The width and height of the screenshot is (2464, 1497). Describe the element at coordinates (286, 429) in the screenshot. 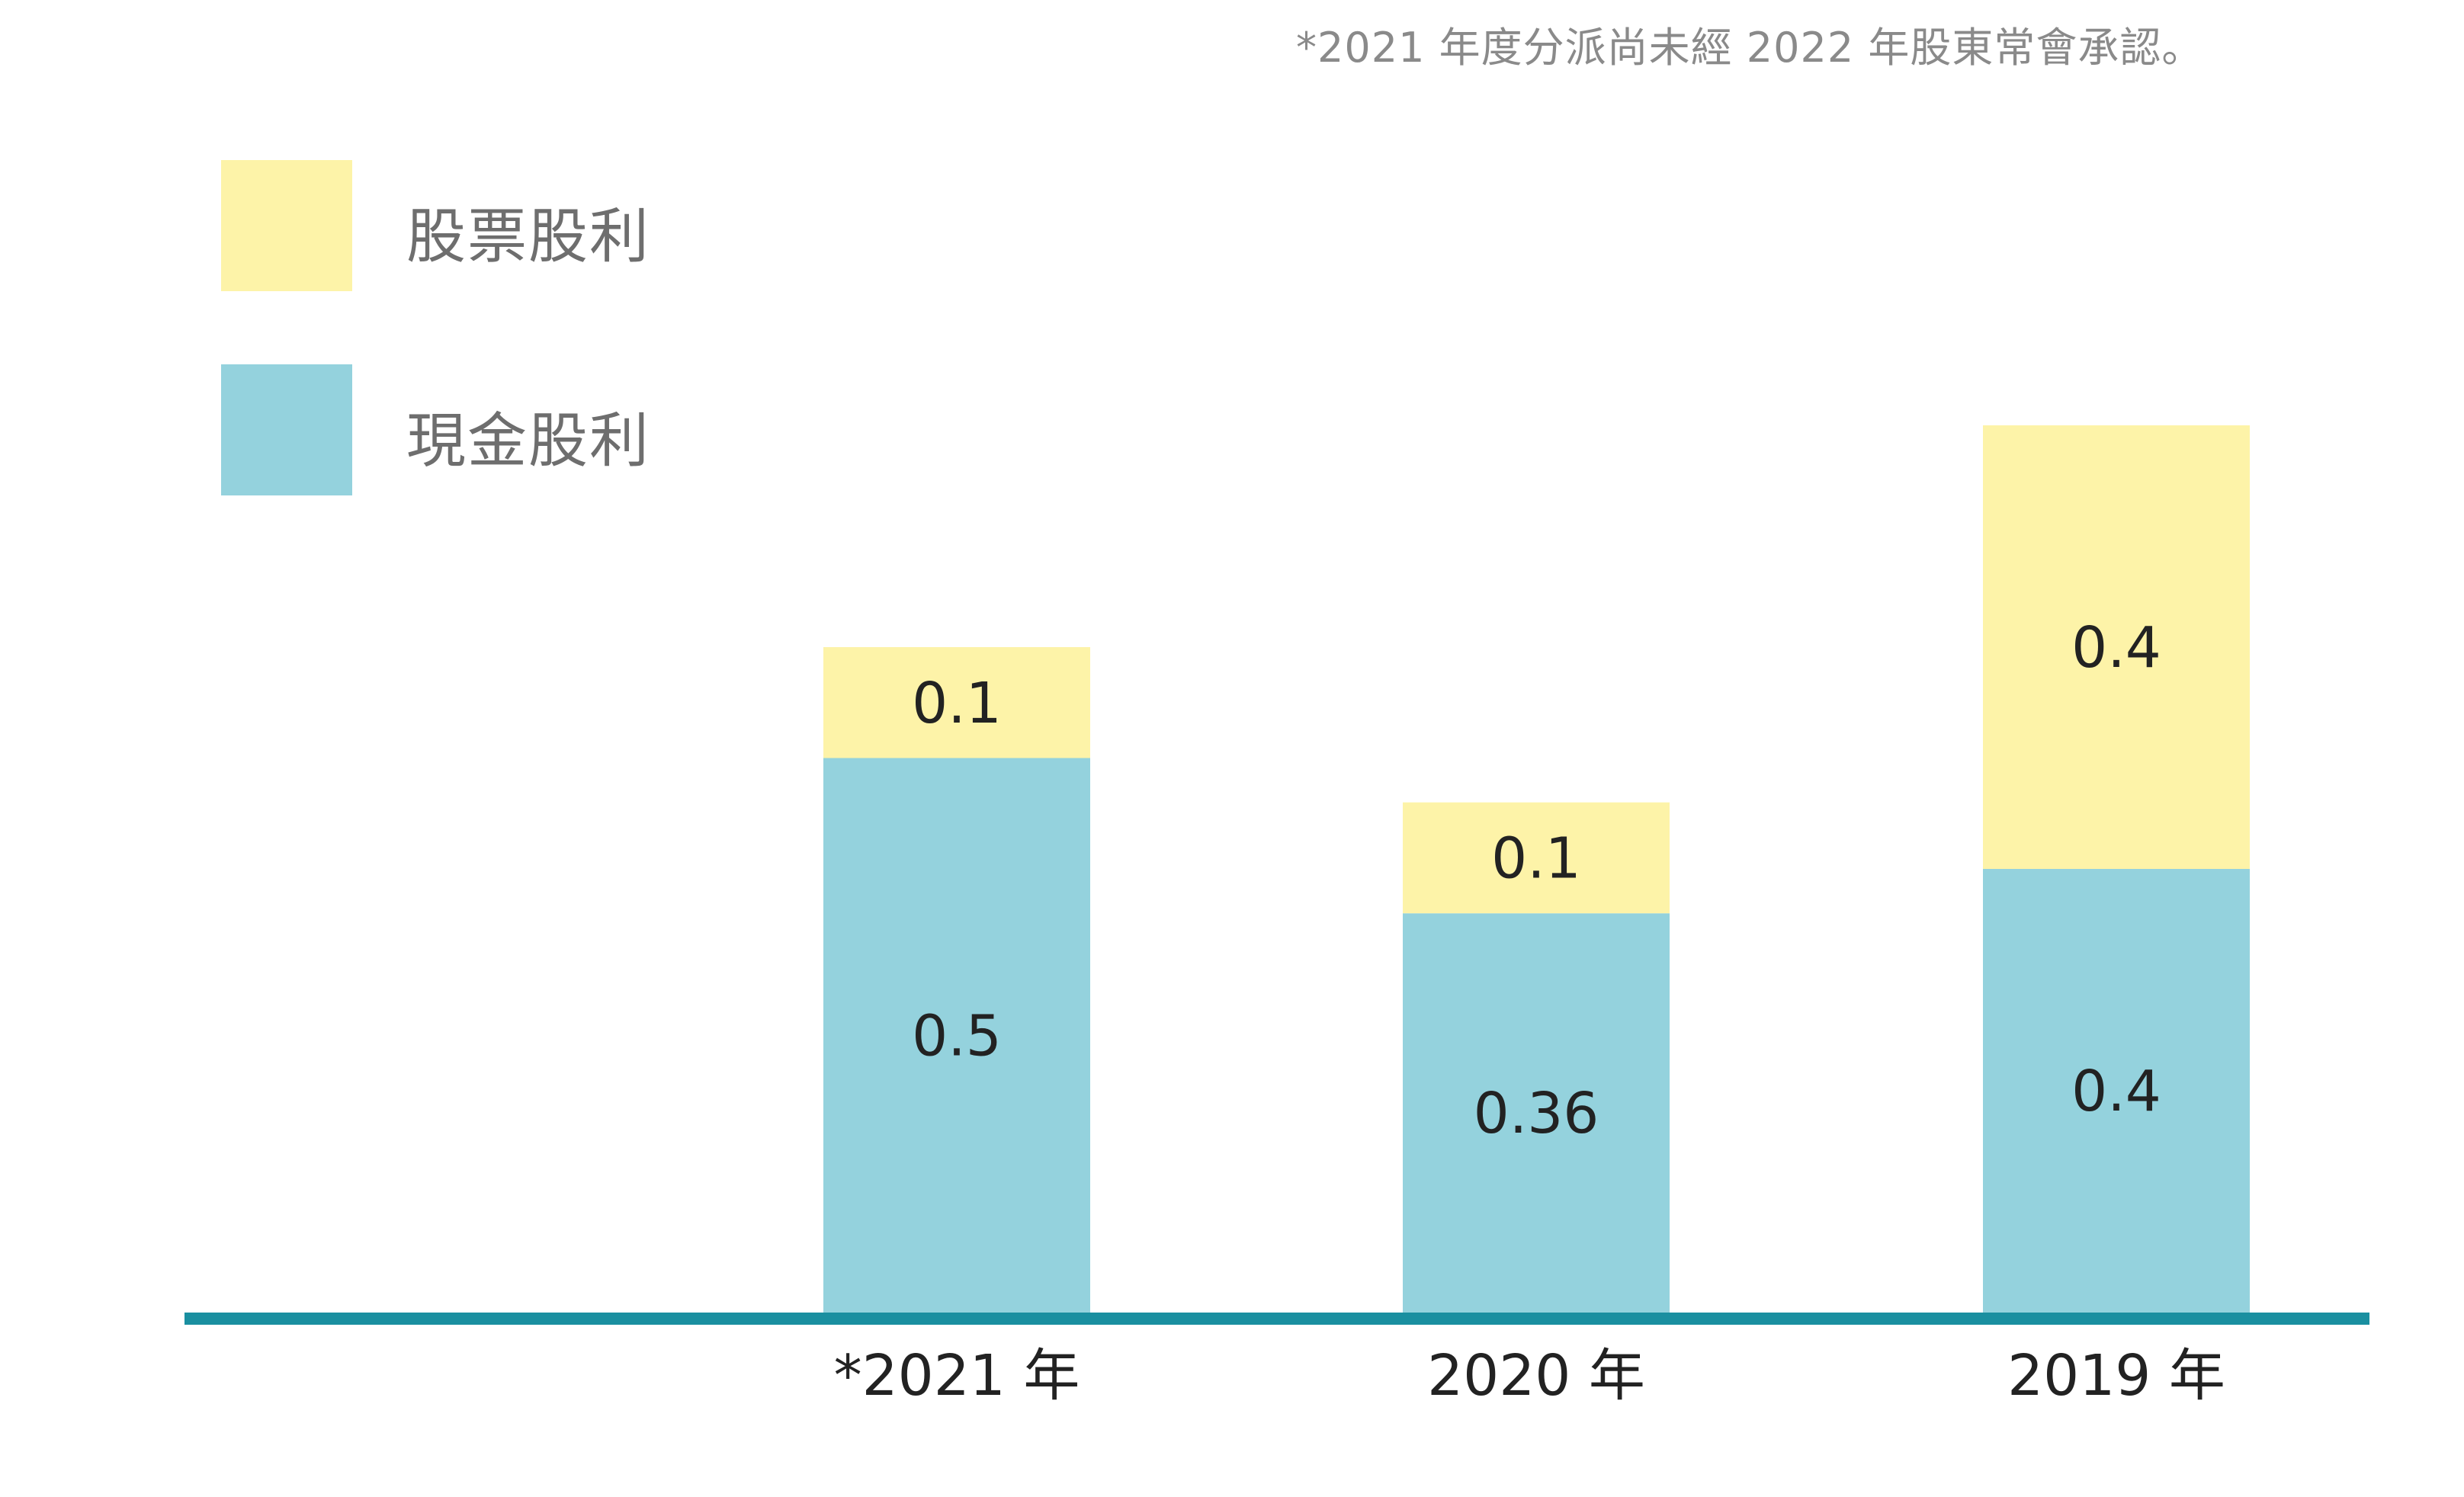

I see `legend-swatch-cash` at that location.